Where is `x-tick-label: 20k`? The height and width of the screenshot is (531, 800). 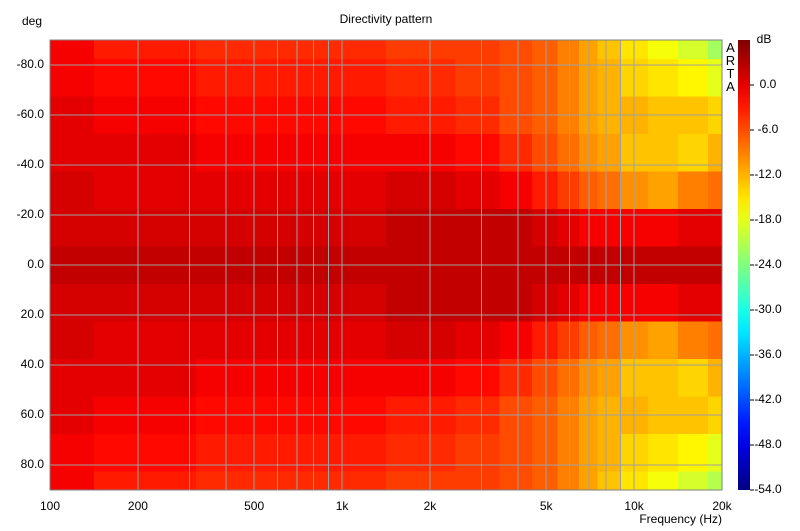 x-tick-label: 20k is located at coordinates (722, 506).